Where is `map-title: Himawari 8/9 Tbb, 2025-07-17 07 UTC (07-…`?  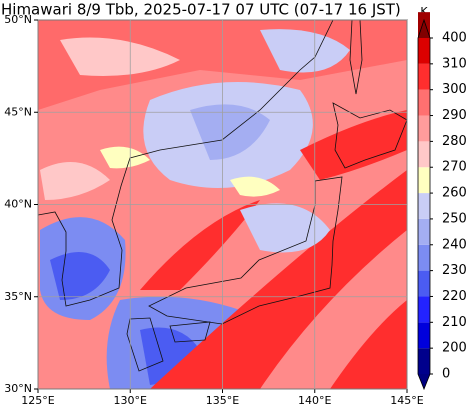
map-title: Himawari 8/9 Tbb, 2025-07-17 07 UTC (07-… is located at coordinates (201, 10).